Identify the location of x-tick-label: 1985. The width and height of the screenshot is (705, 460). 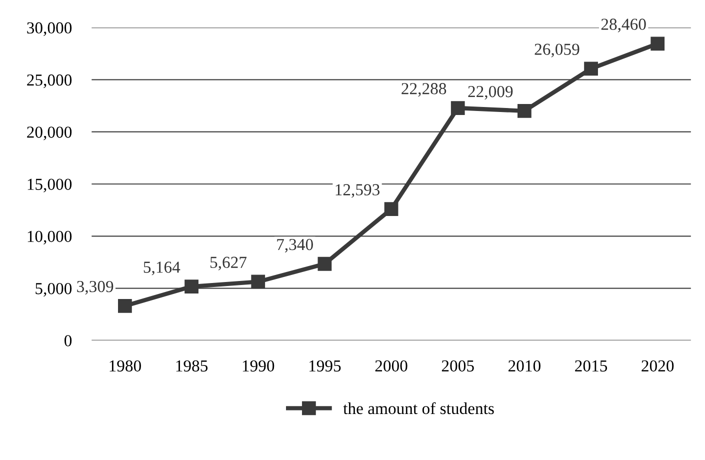
(192, 366).